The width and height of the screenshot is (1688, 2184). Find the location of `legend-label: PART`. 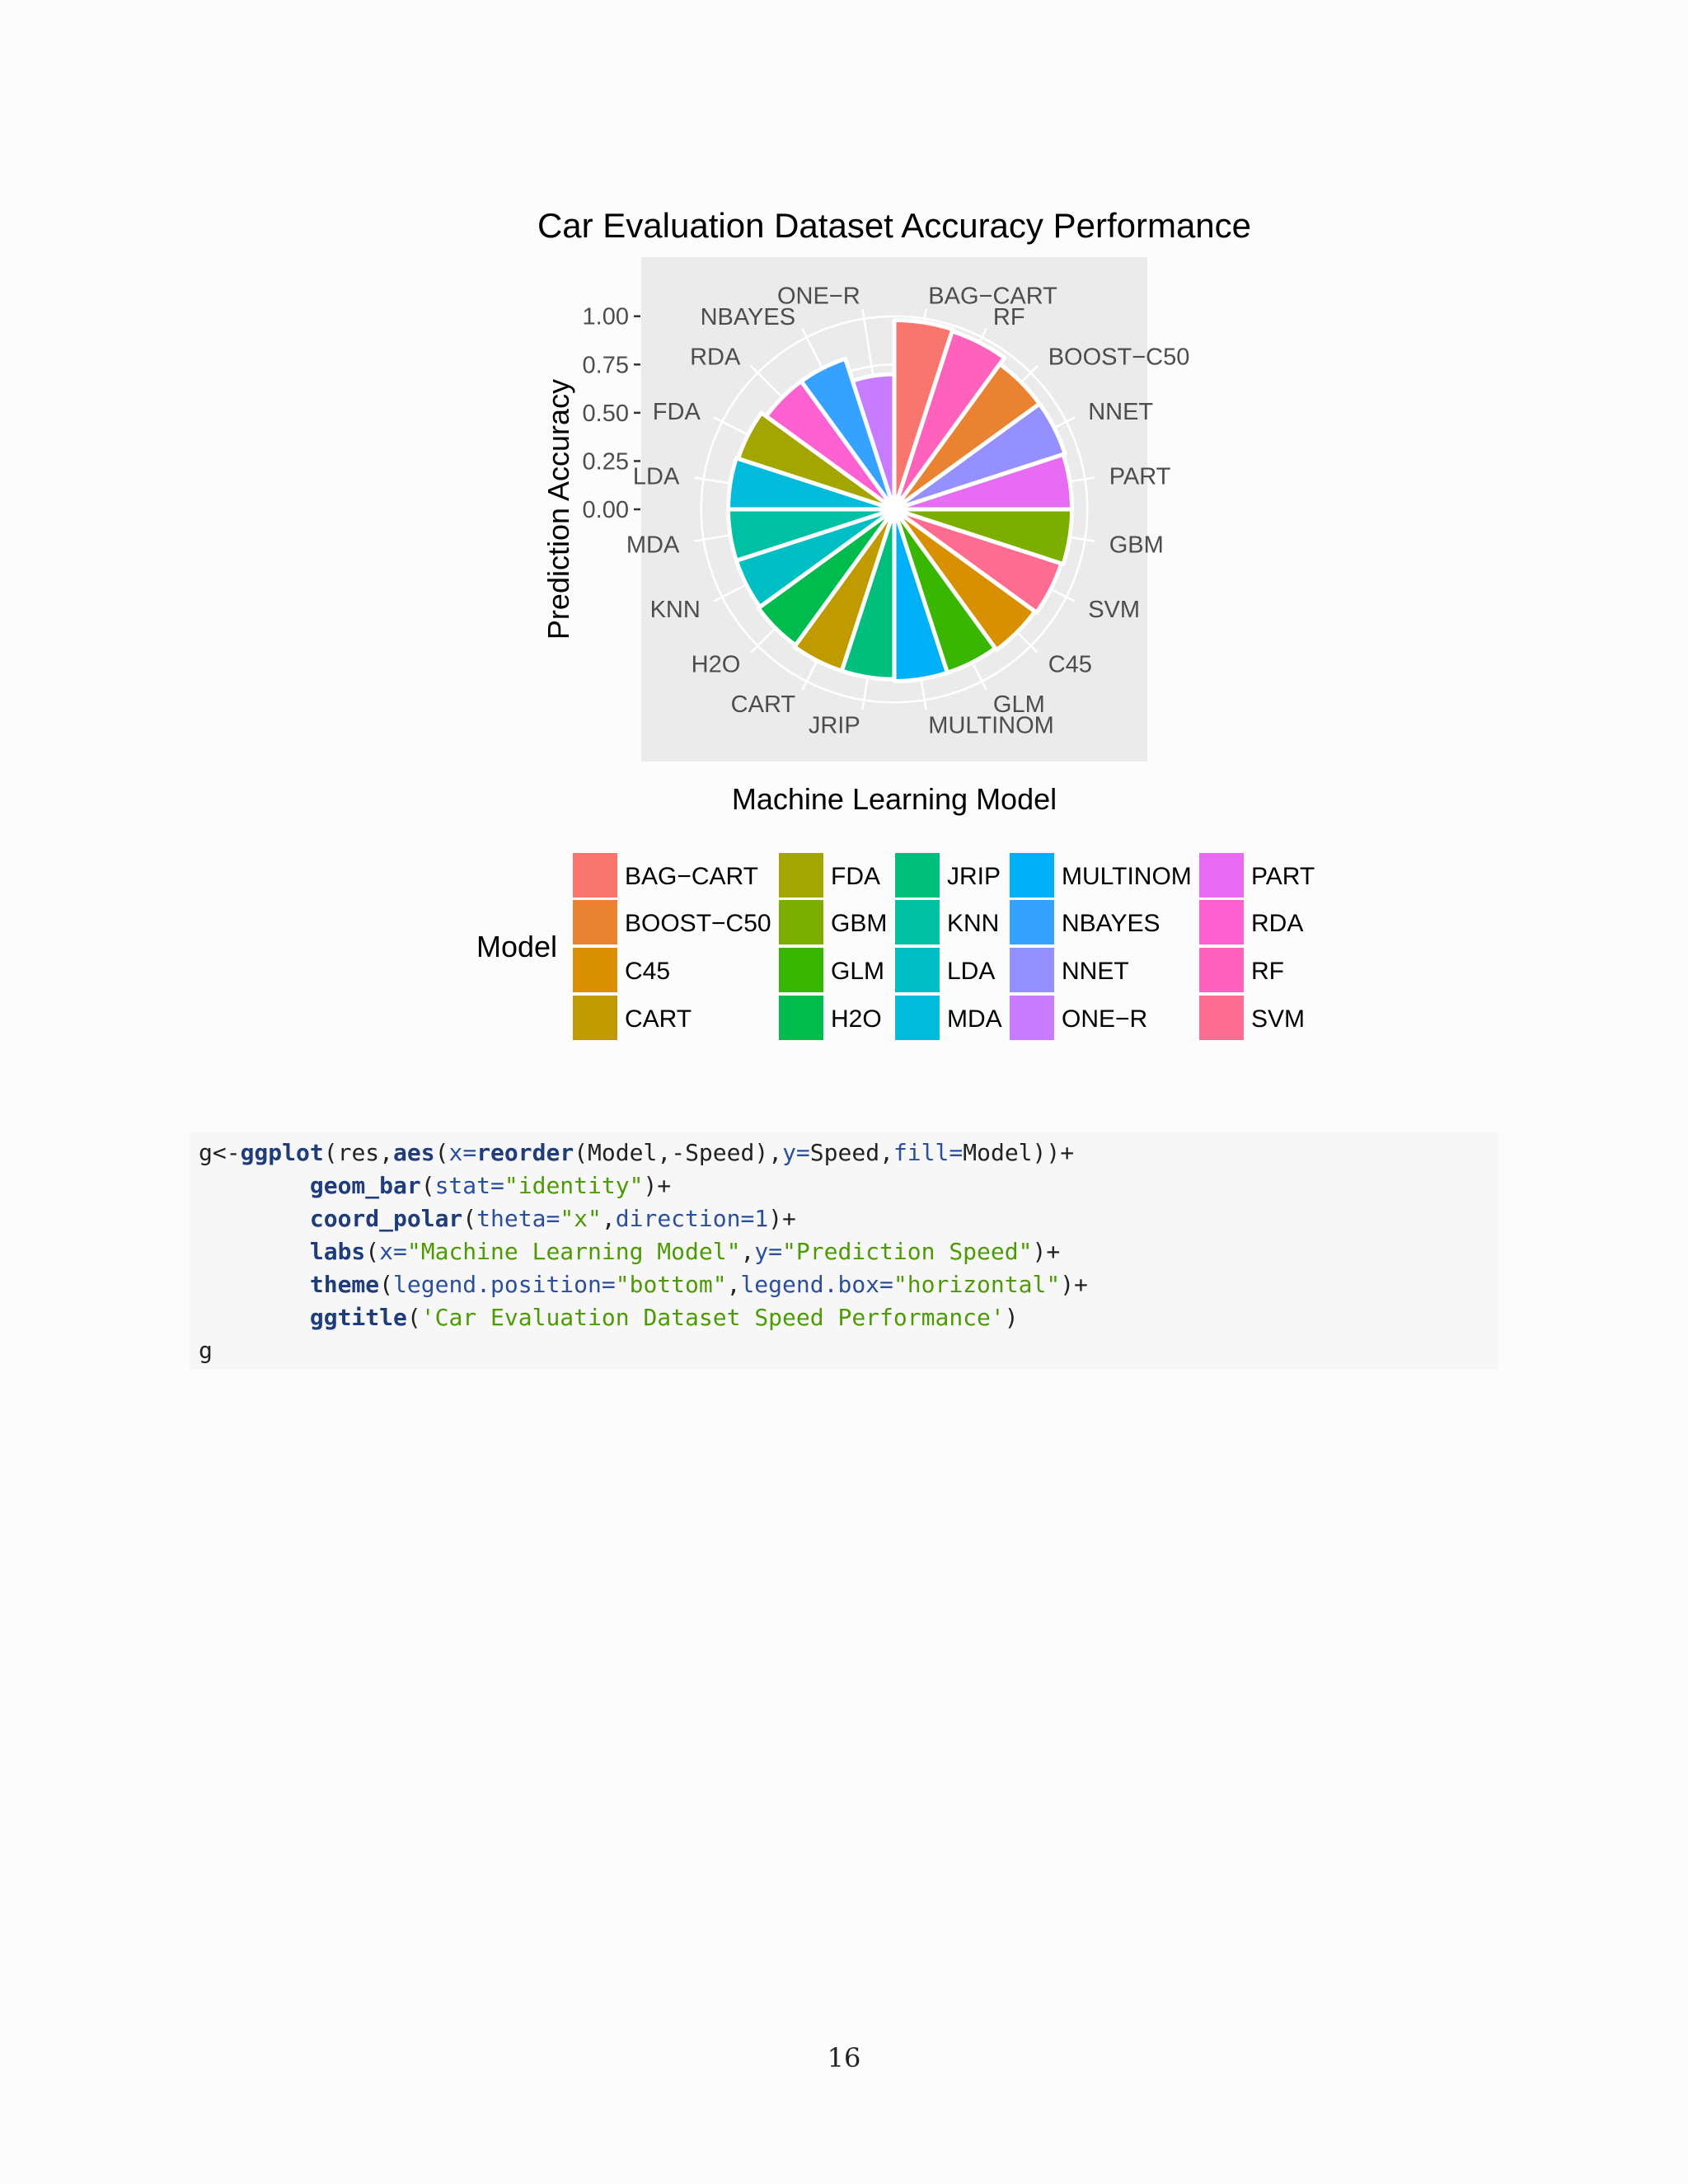

legend-label: PART is located at coordinates (1283, 876).